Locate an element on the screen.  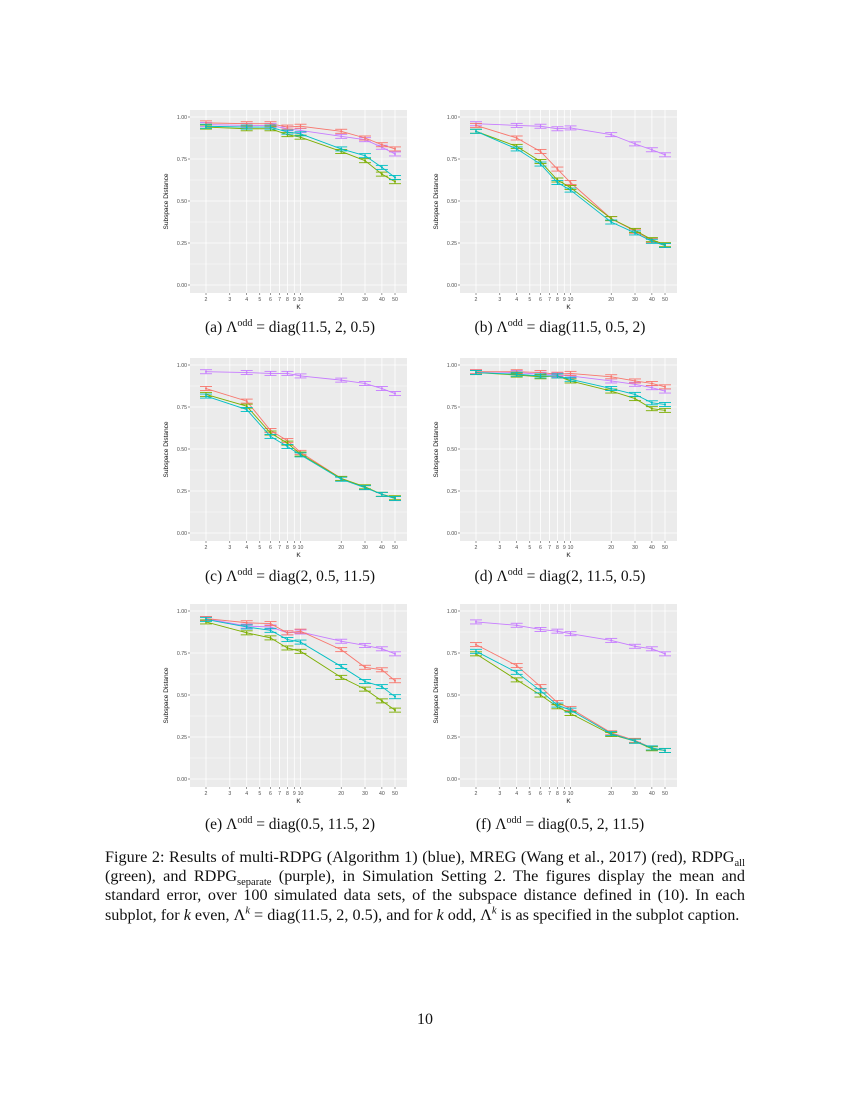
subplot-expression: = diag(11.5, 2, 0.5) is located at coordinates (315, 328).